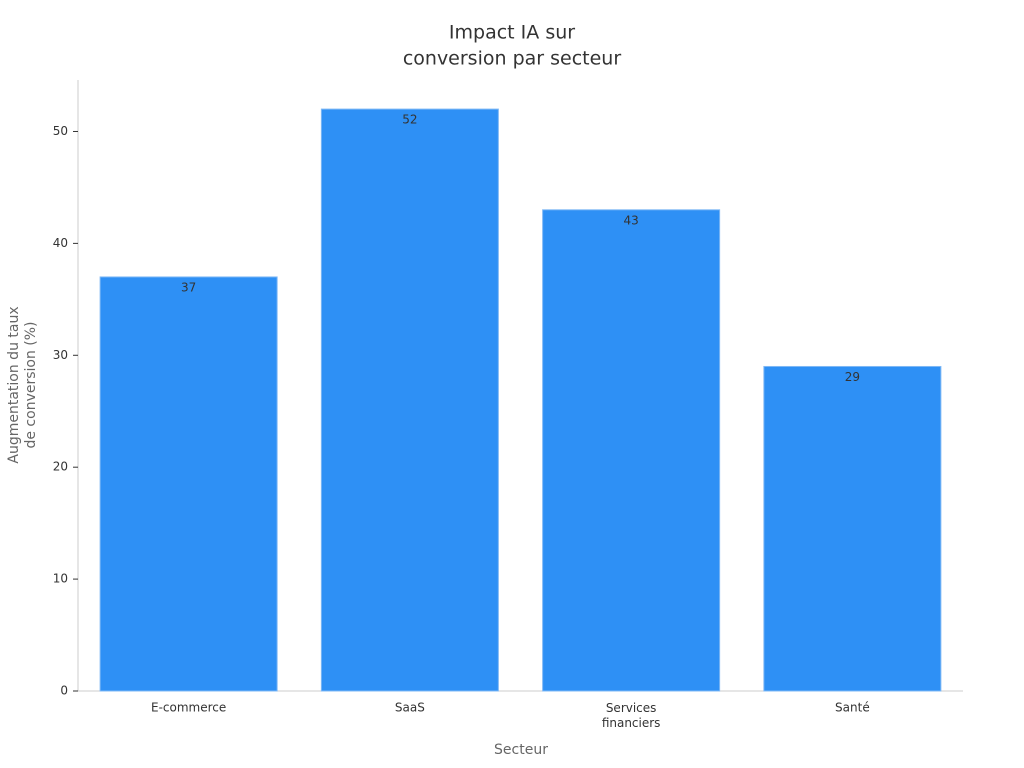 The height and width of the screenshot is (768, 1024). I want to click on y-axis-label-line: de conversion (%), so click(31, 384).